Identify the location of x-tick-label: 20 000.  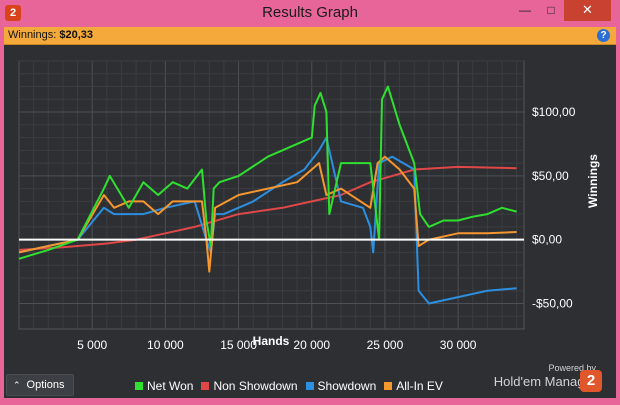
(311, 345).